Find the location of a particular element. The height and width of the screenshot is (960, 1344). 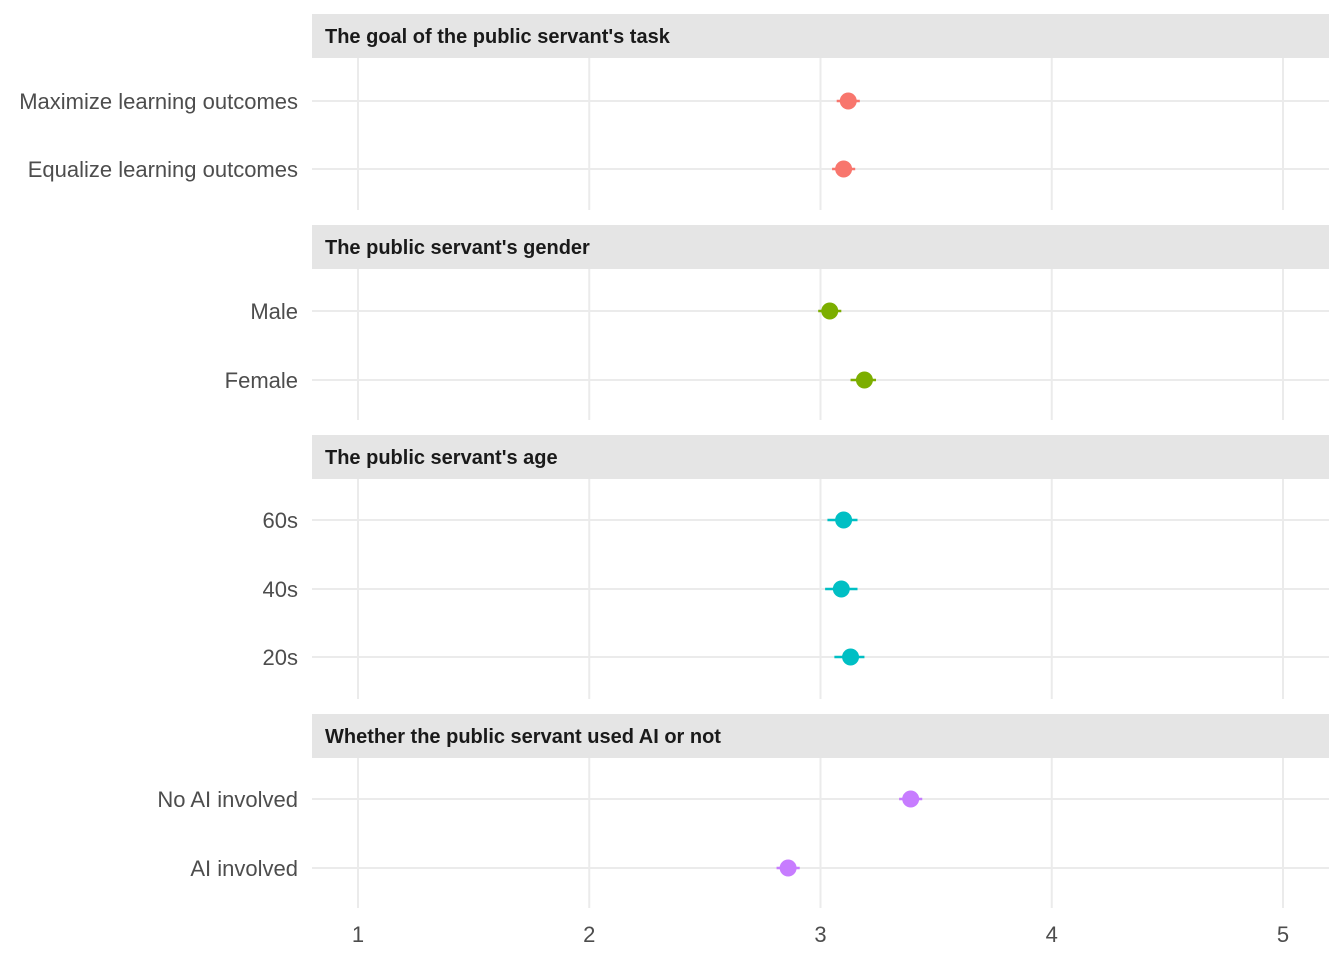

x-tick-label: 3 is located at coordinates (820, 934).